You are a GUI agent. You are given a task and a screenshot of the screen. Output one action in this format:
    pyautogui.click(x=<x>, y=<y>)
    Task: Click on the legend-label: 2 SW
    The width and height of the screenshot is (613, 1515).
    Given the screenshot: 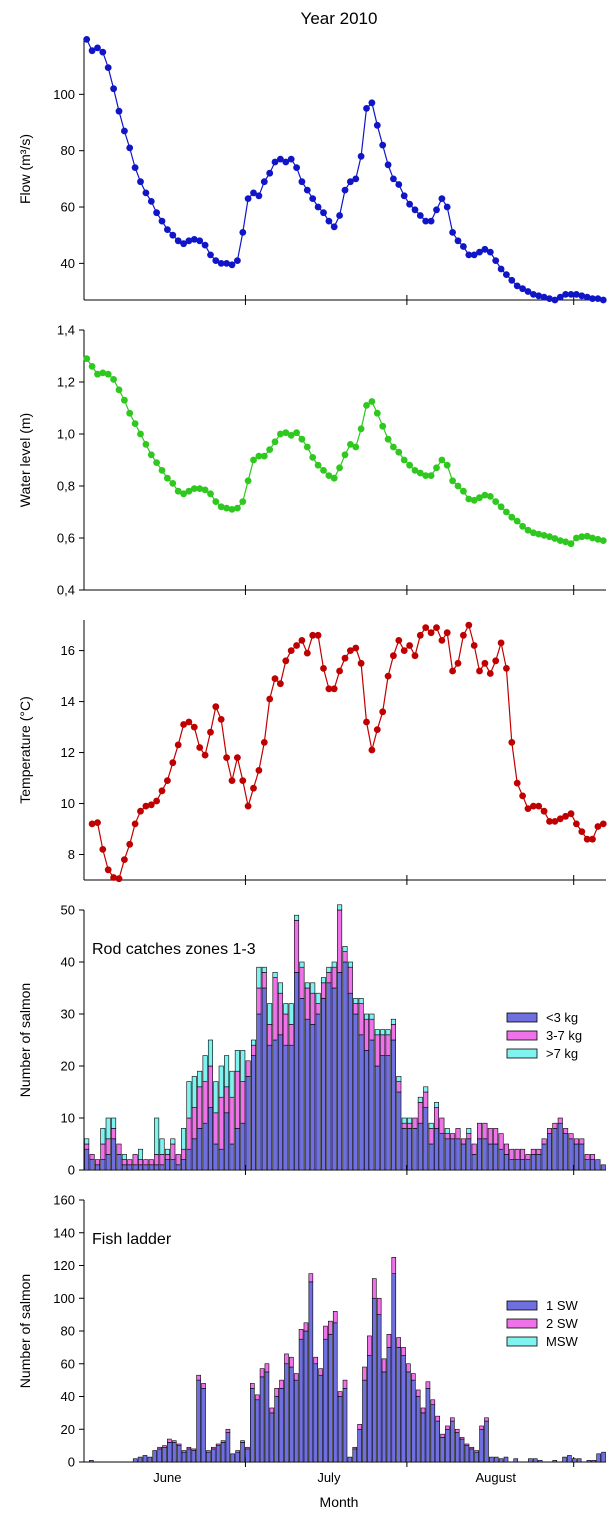 What is the action you would take?
    pyautogui.click(x=562, y=1323)
    